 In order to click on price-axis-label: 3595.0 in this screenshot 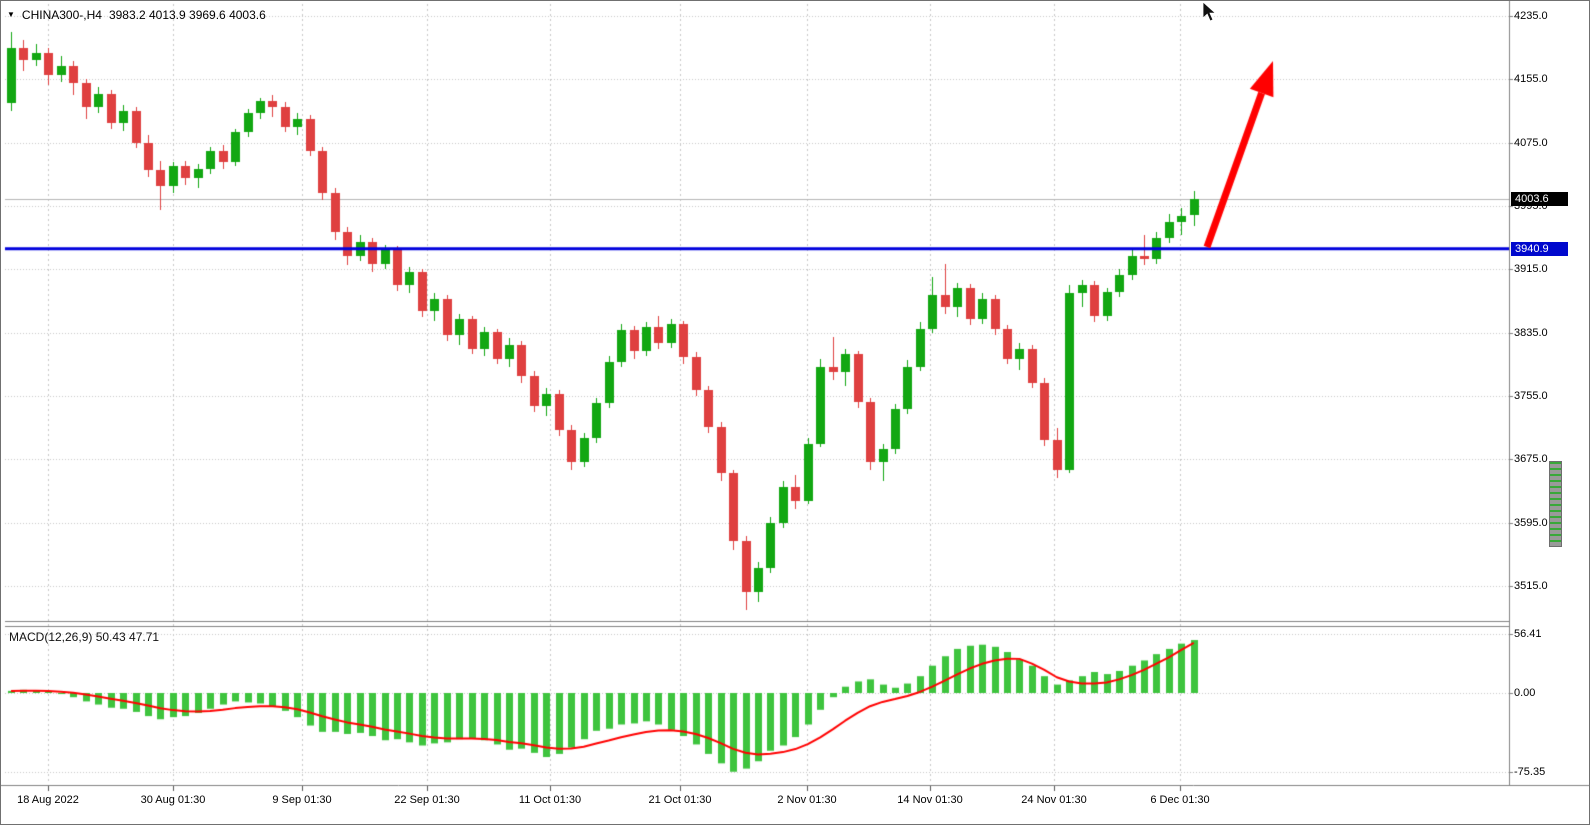, I will do `click(1531, 522)`.